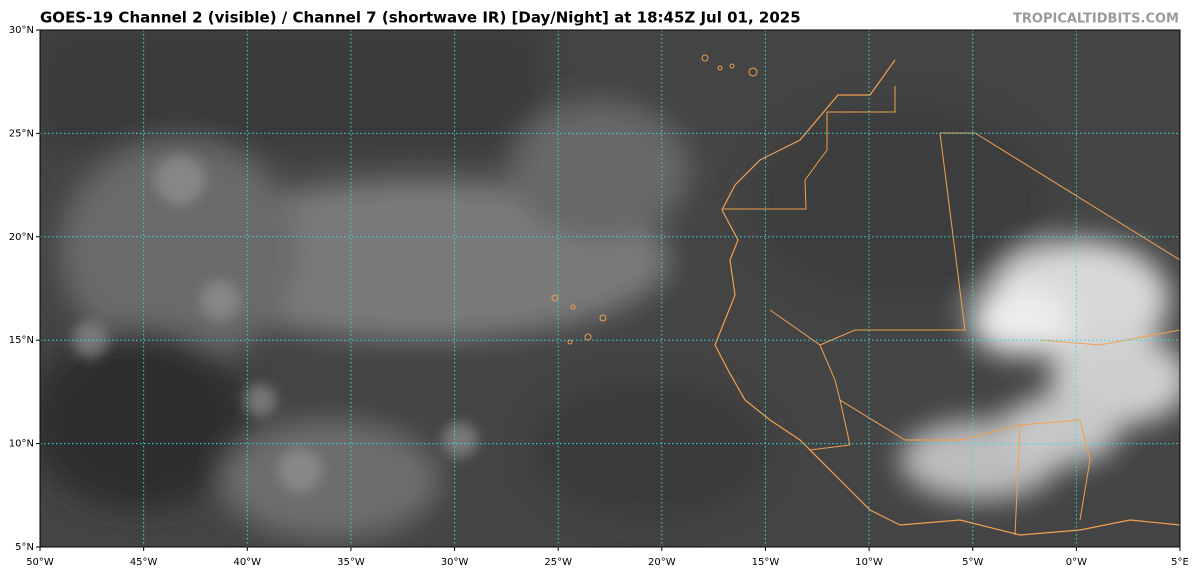 Image resolution: width=1200 pixels, height=571 pixels. Describe the element at coordinates (351, 562) in the screenshot. I see `lon-label: 35°W` at that location.